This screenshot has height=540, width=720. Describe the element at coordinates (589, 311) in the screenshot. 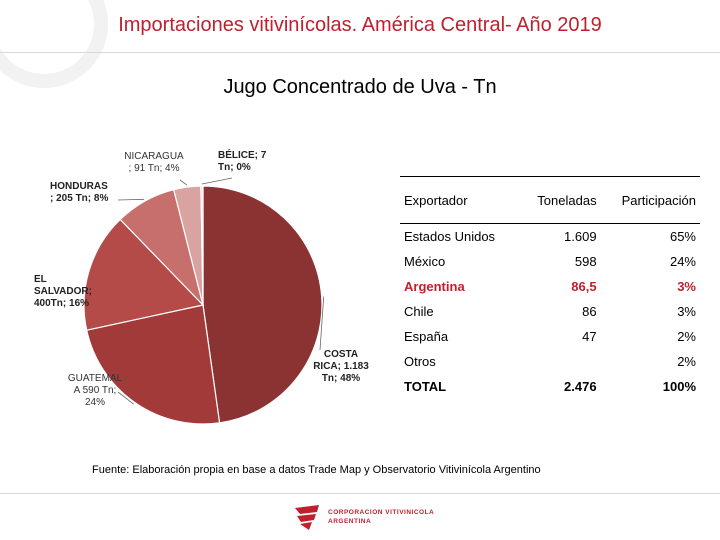

I see `cell-toneladas: 86` at that location.